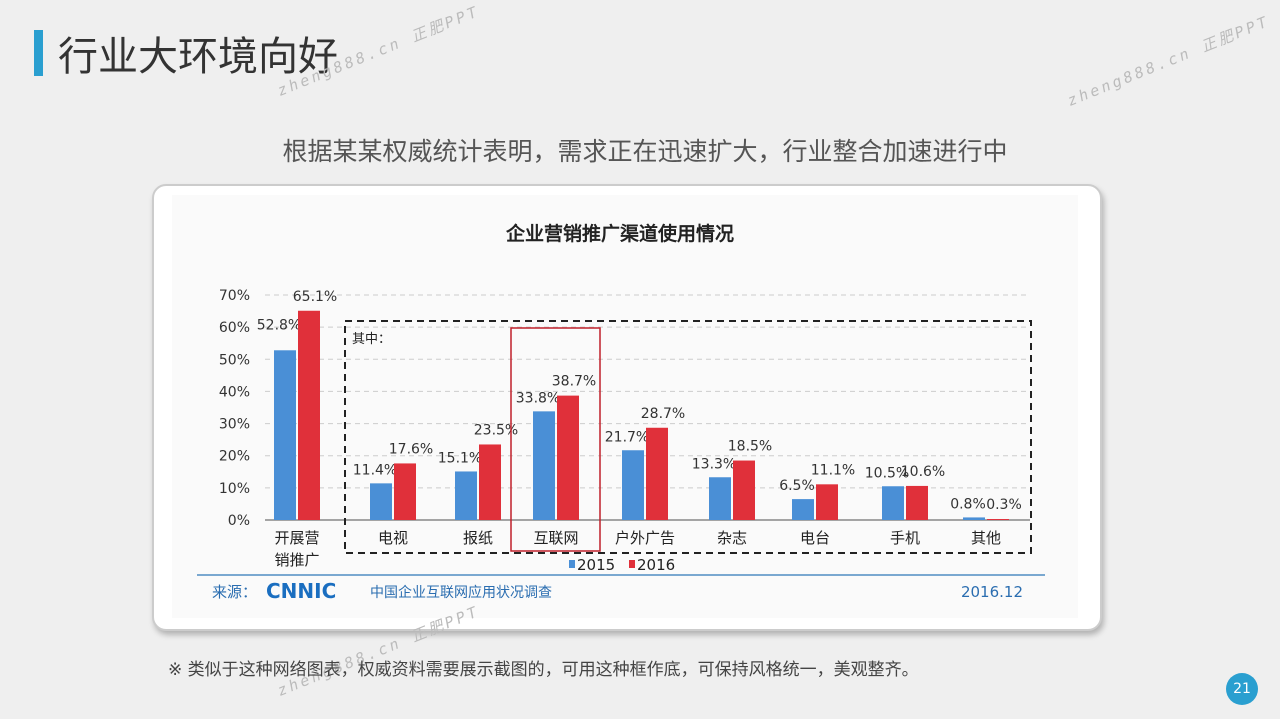 This screenshot has height=719, width=1280. What do you see at coordinates (833, 470) in the screenshot?
I see `data-label: 11.1%` at bounding box center [833, 470].